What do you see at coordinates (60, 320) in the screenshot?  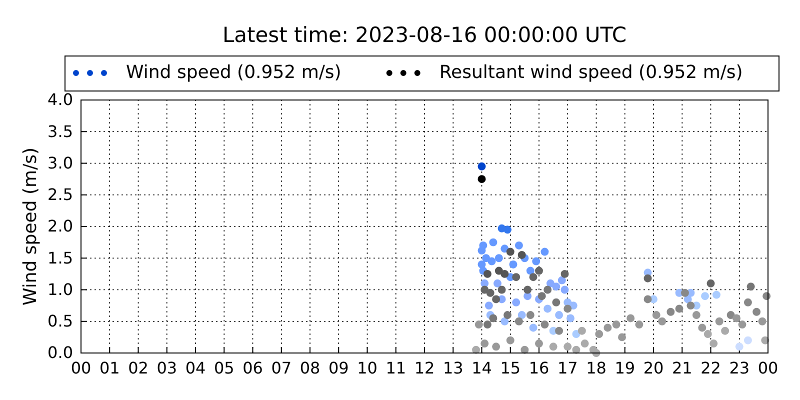 I see `y-tick-label: 0.5` at bounding box center [60, 320].